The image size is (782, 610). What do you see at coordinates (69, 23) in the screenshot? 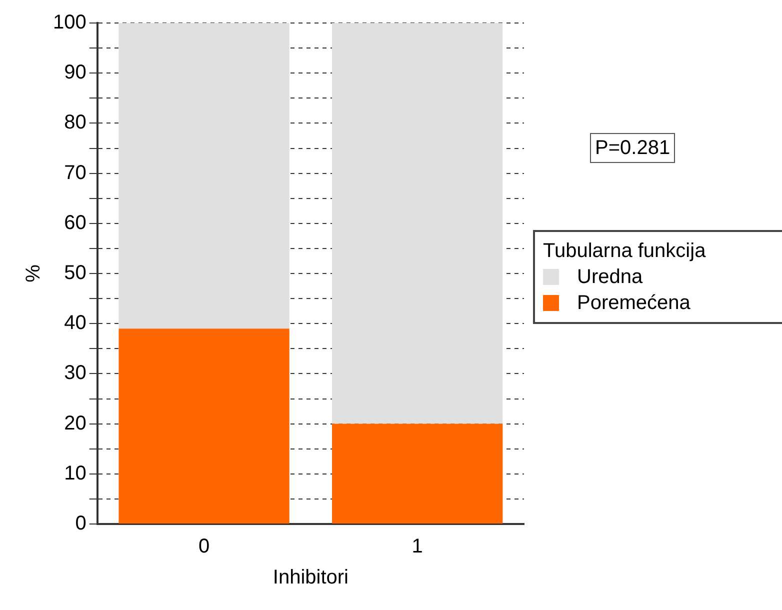
I see `y-tick-label: 100` at bounding box center [69, 23].